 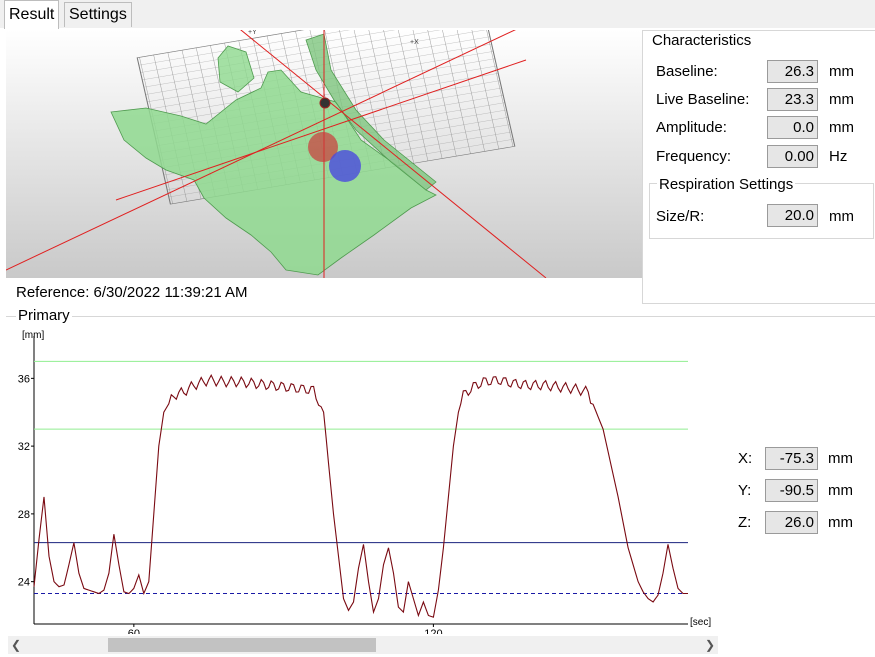 I want to click on scrollbar-thumb, so click(x=242, y=645).